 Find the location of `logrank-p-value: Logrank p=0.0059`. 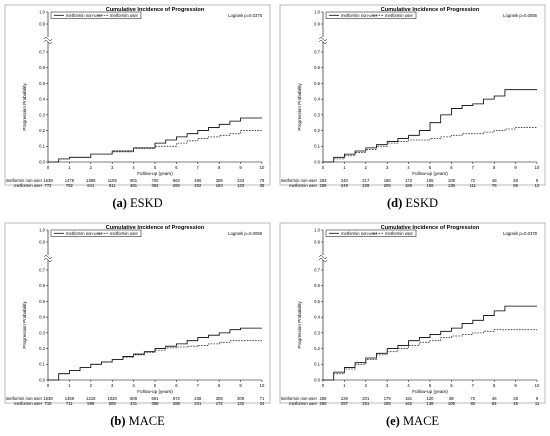

logrank-p-value: Logrank p=0.0059 is located at coordinates (245, 233).